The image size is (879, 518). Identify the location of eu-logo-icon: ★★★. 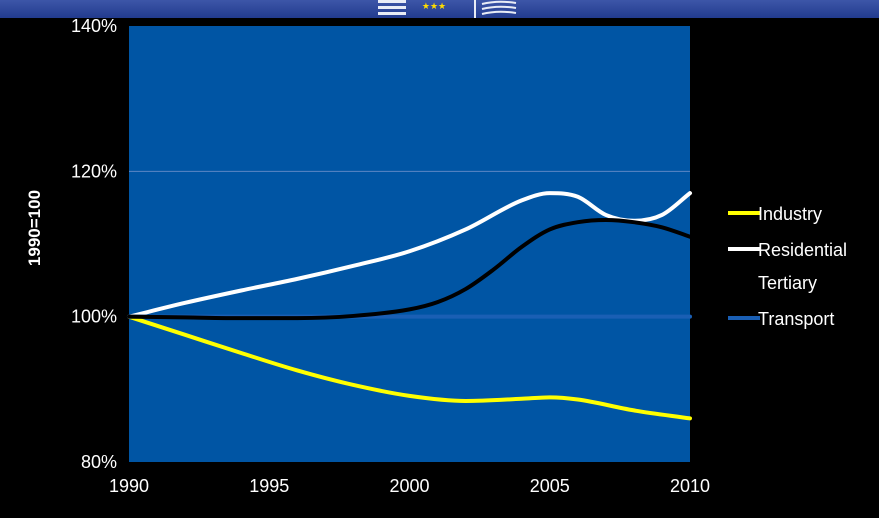
(447, 9).